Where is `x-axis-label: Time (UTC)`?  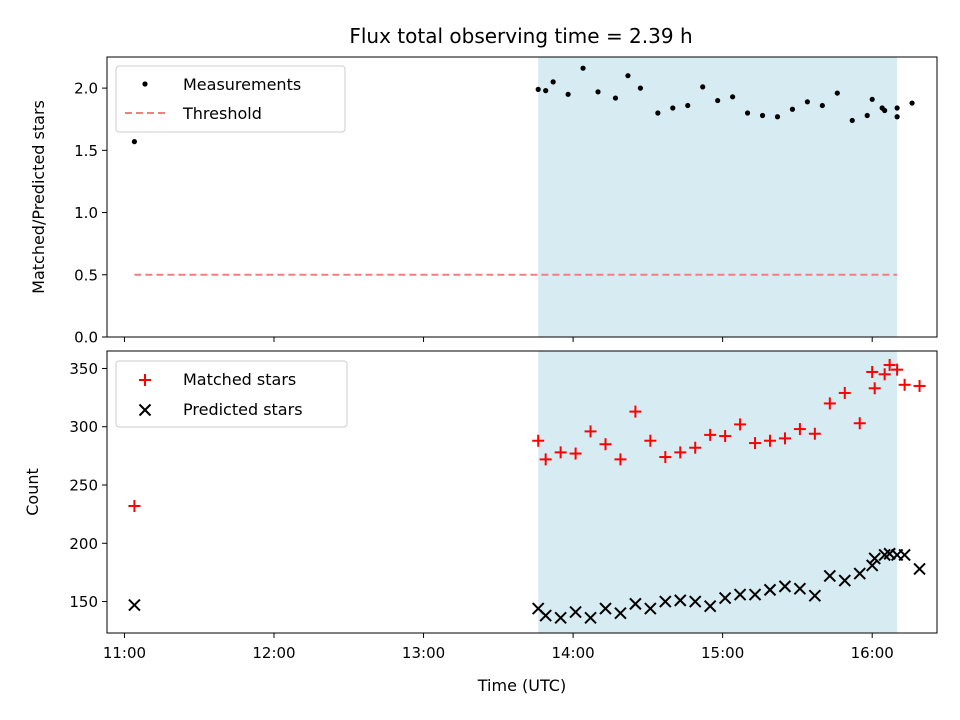 x-axis-label: Time (UTC) is located at coordinates (521, 685).